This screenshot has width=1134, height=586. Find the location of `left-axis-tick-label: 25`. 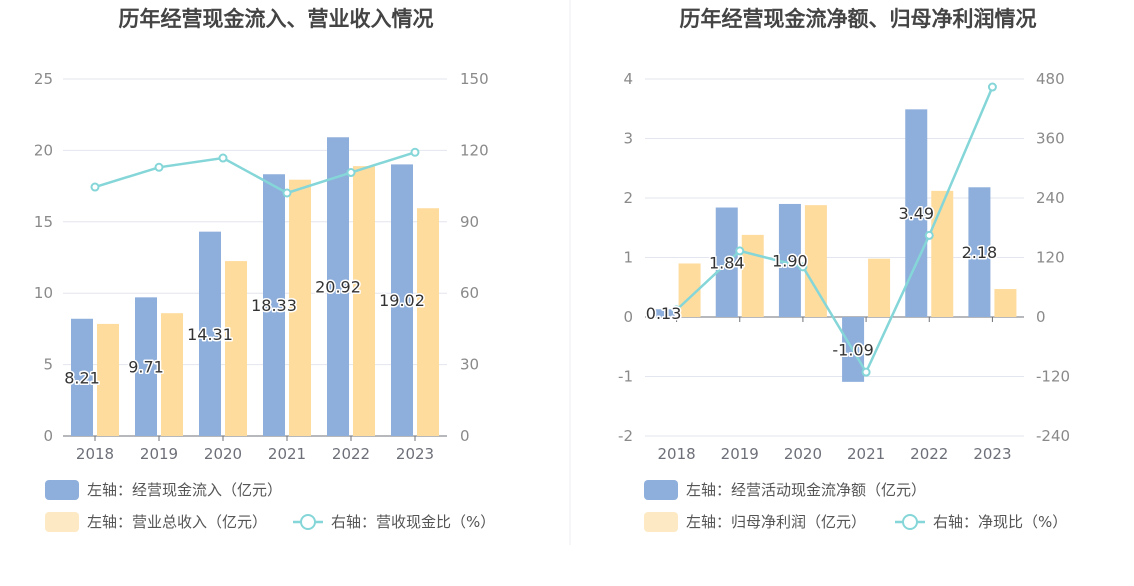

left-axis-tick-label: 25 is located at coordinates (43, 79).